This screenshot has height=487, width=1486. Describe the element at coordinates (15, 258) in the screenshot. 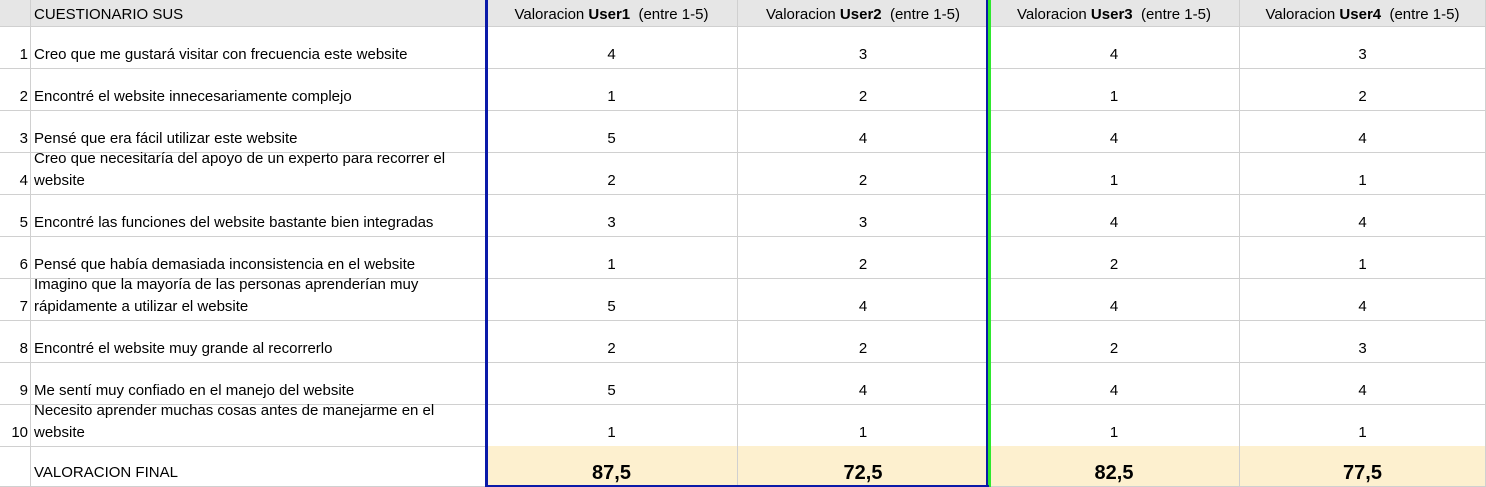

I see `row-number-cell: 6` at that location.